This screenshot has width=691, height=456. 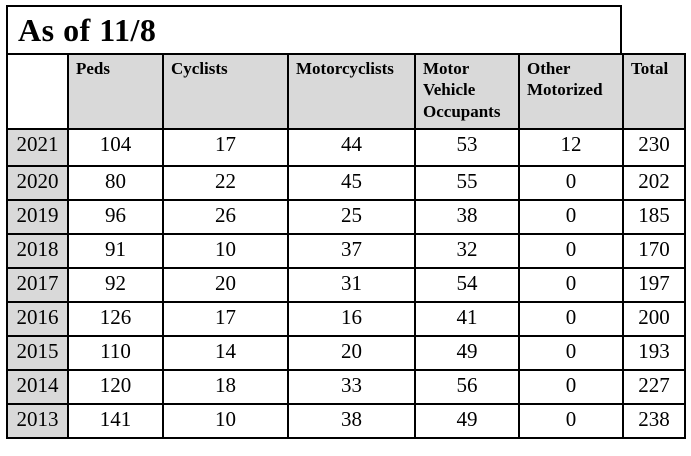 I want to click on cell-motorcyclists: 20, so click(x=351, y=353).